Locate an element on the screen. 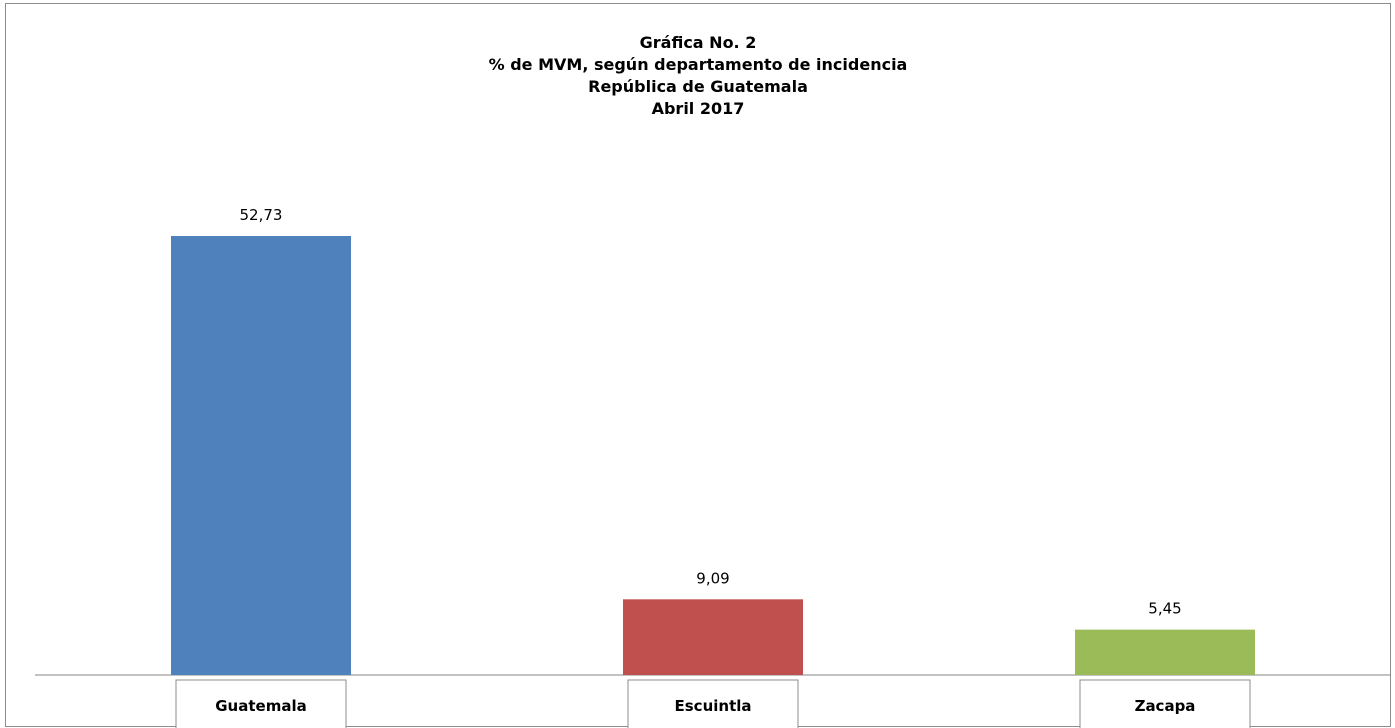 Image resolution: width=1395 pixels, height=728 pixels. category-label-escuintla: Escuintla is located at coordinates (713, 706).